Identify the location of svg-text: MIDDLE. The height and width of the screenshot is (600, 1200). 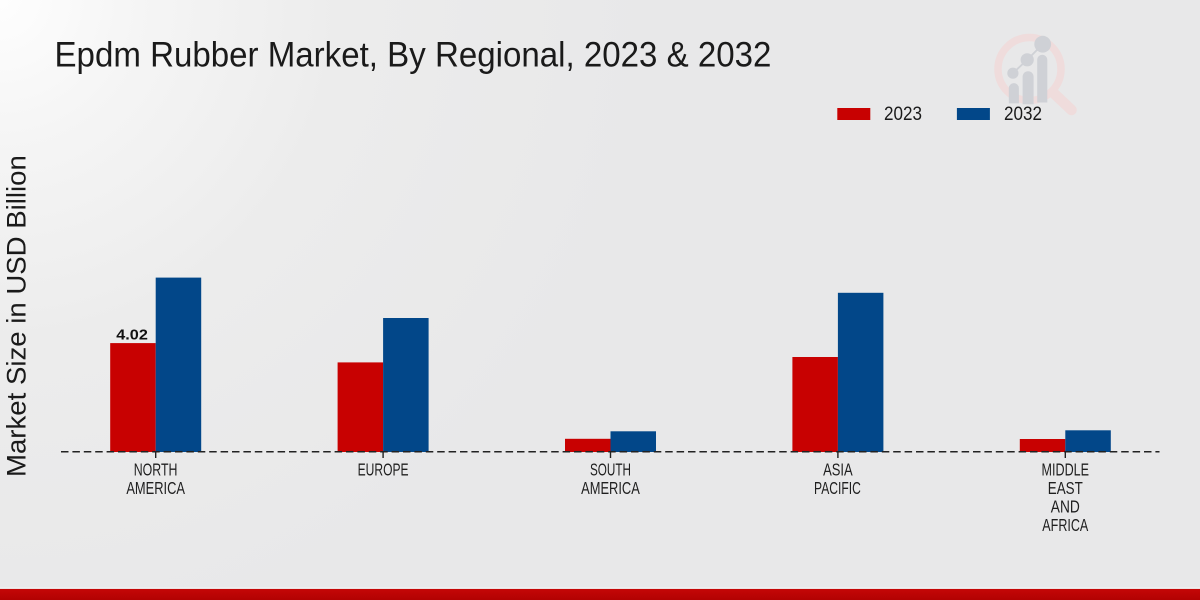
(1065, 470).